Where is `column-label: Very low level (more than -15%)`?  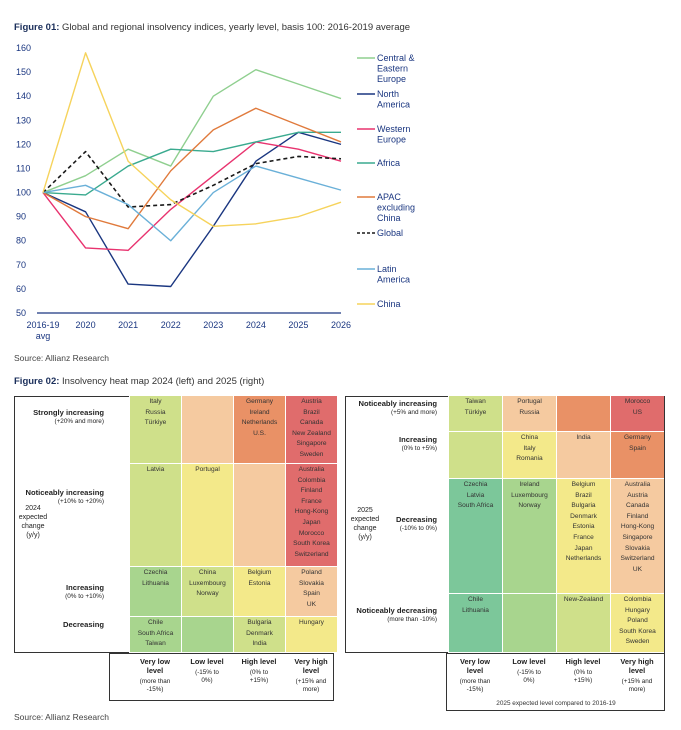
column-label: Very low level (more than -15%) is located at coordinates (155, 675).